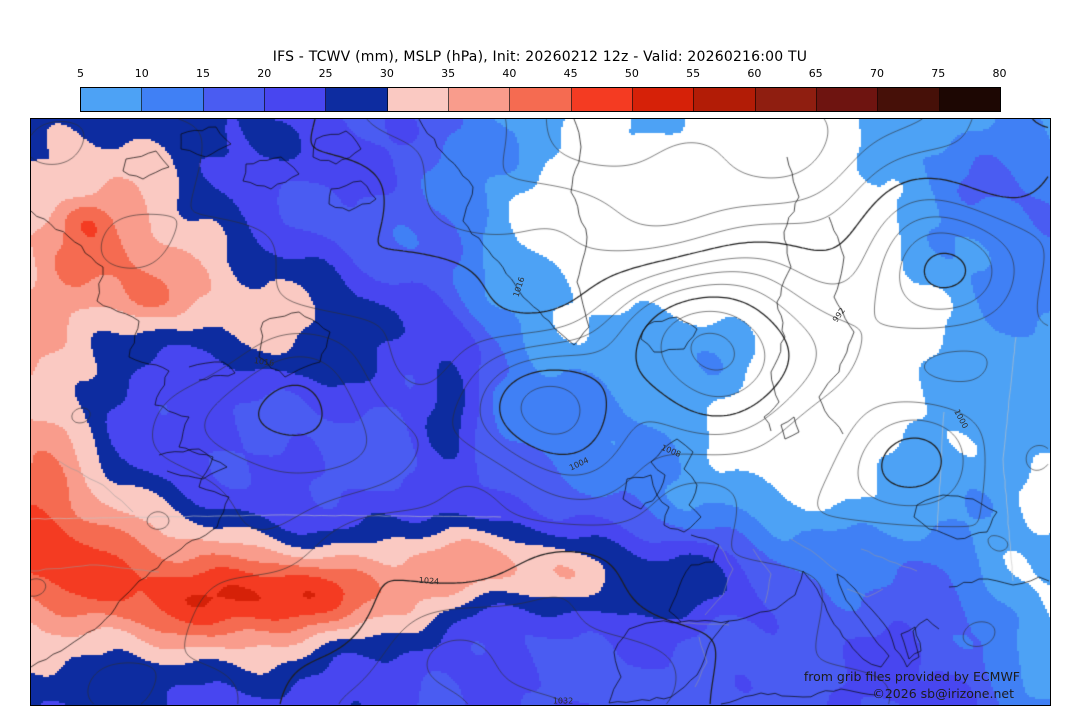 The width and height of the screenshot is (1080, 718). What do you see at coordinates (754, 73) in the screenshot?
I see `colorbar-tick-label: 60` at bounding box center [754, 73].